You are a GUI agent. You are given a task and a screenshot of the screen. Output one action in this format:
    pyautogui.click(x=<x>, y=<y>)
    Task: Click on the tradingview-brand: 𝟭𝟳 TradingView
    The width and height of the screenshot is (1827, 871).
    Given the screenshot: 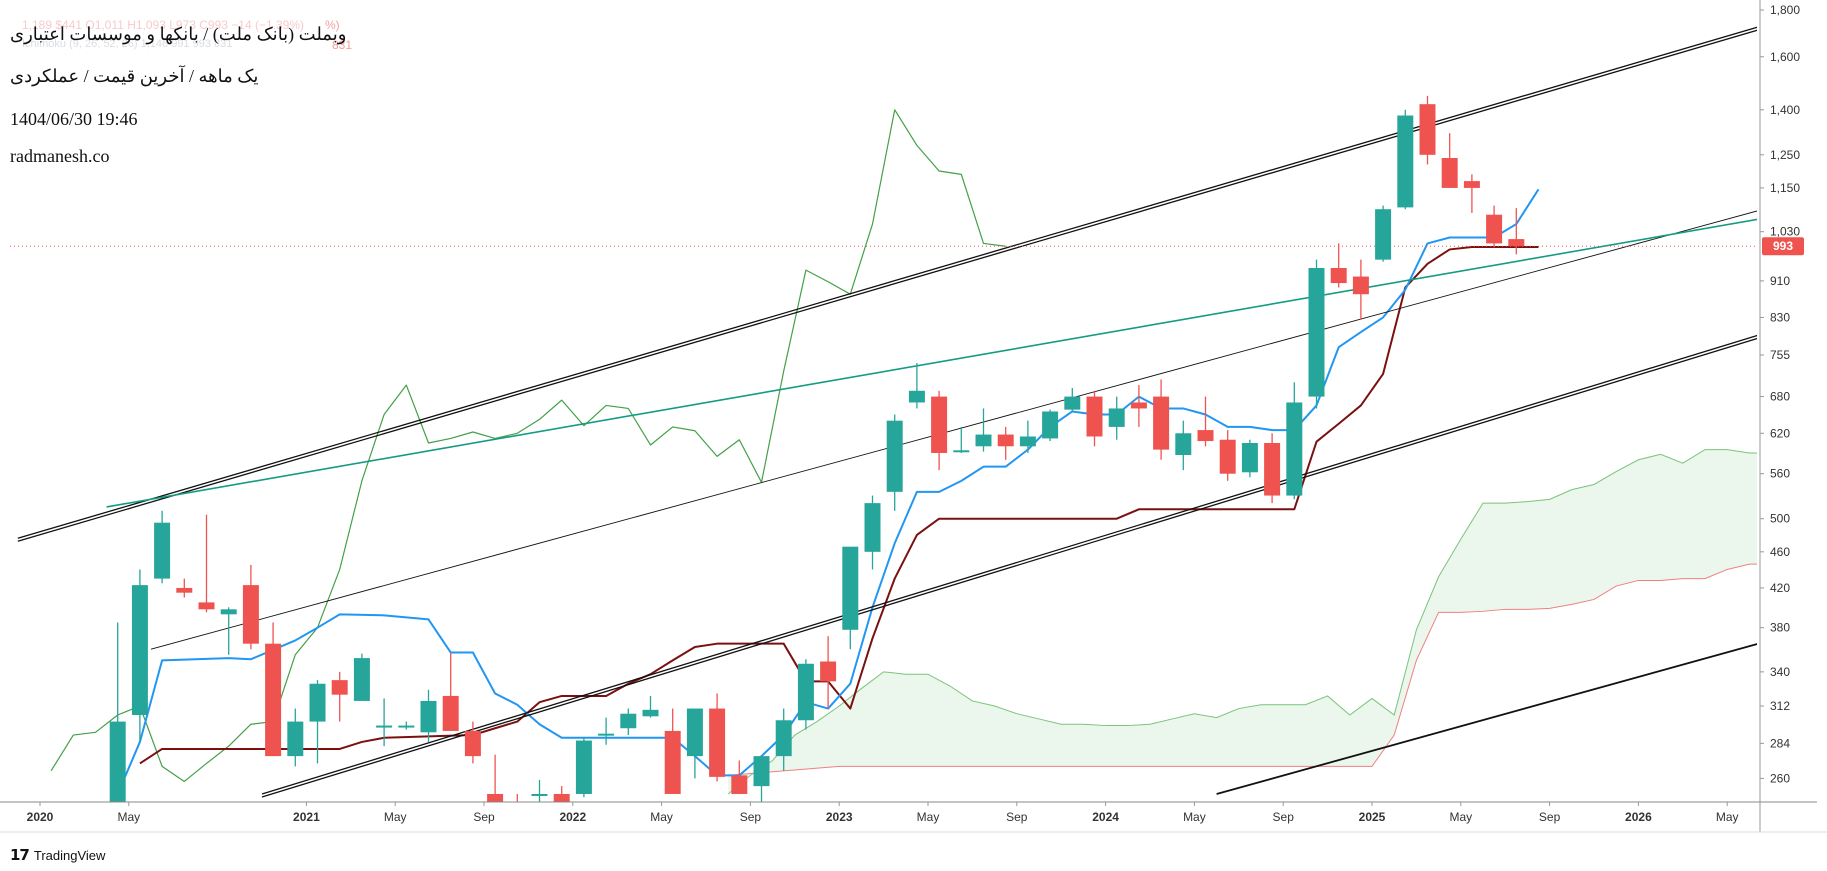 What is the action you would take?
    pyautogui.click(x=57, y=855)
    